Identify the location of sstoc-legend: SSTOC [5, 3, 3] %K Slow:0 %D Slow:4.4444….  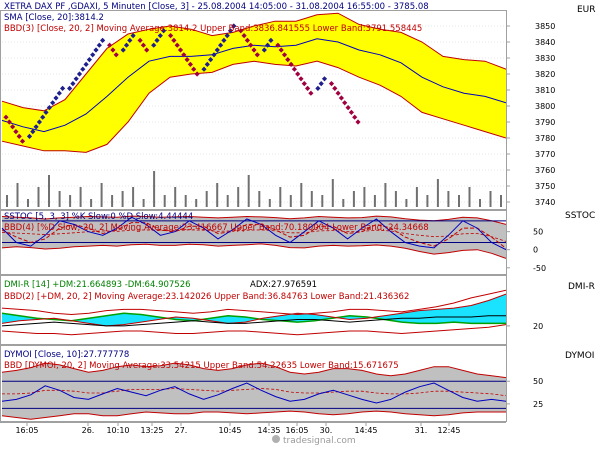
(98, 217).